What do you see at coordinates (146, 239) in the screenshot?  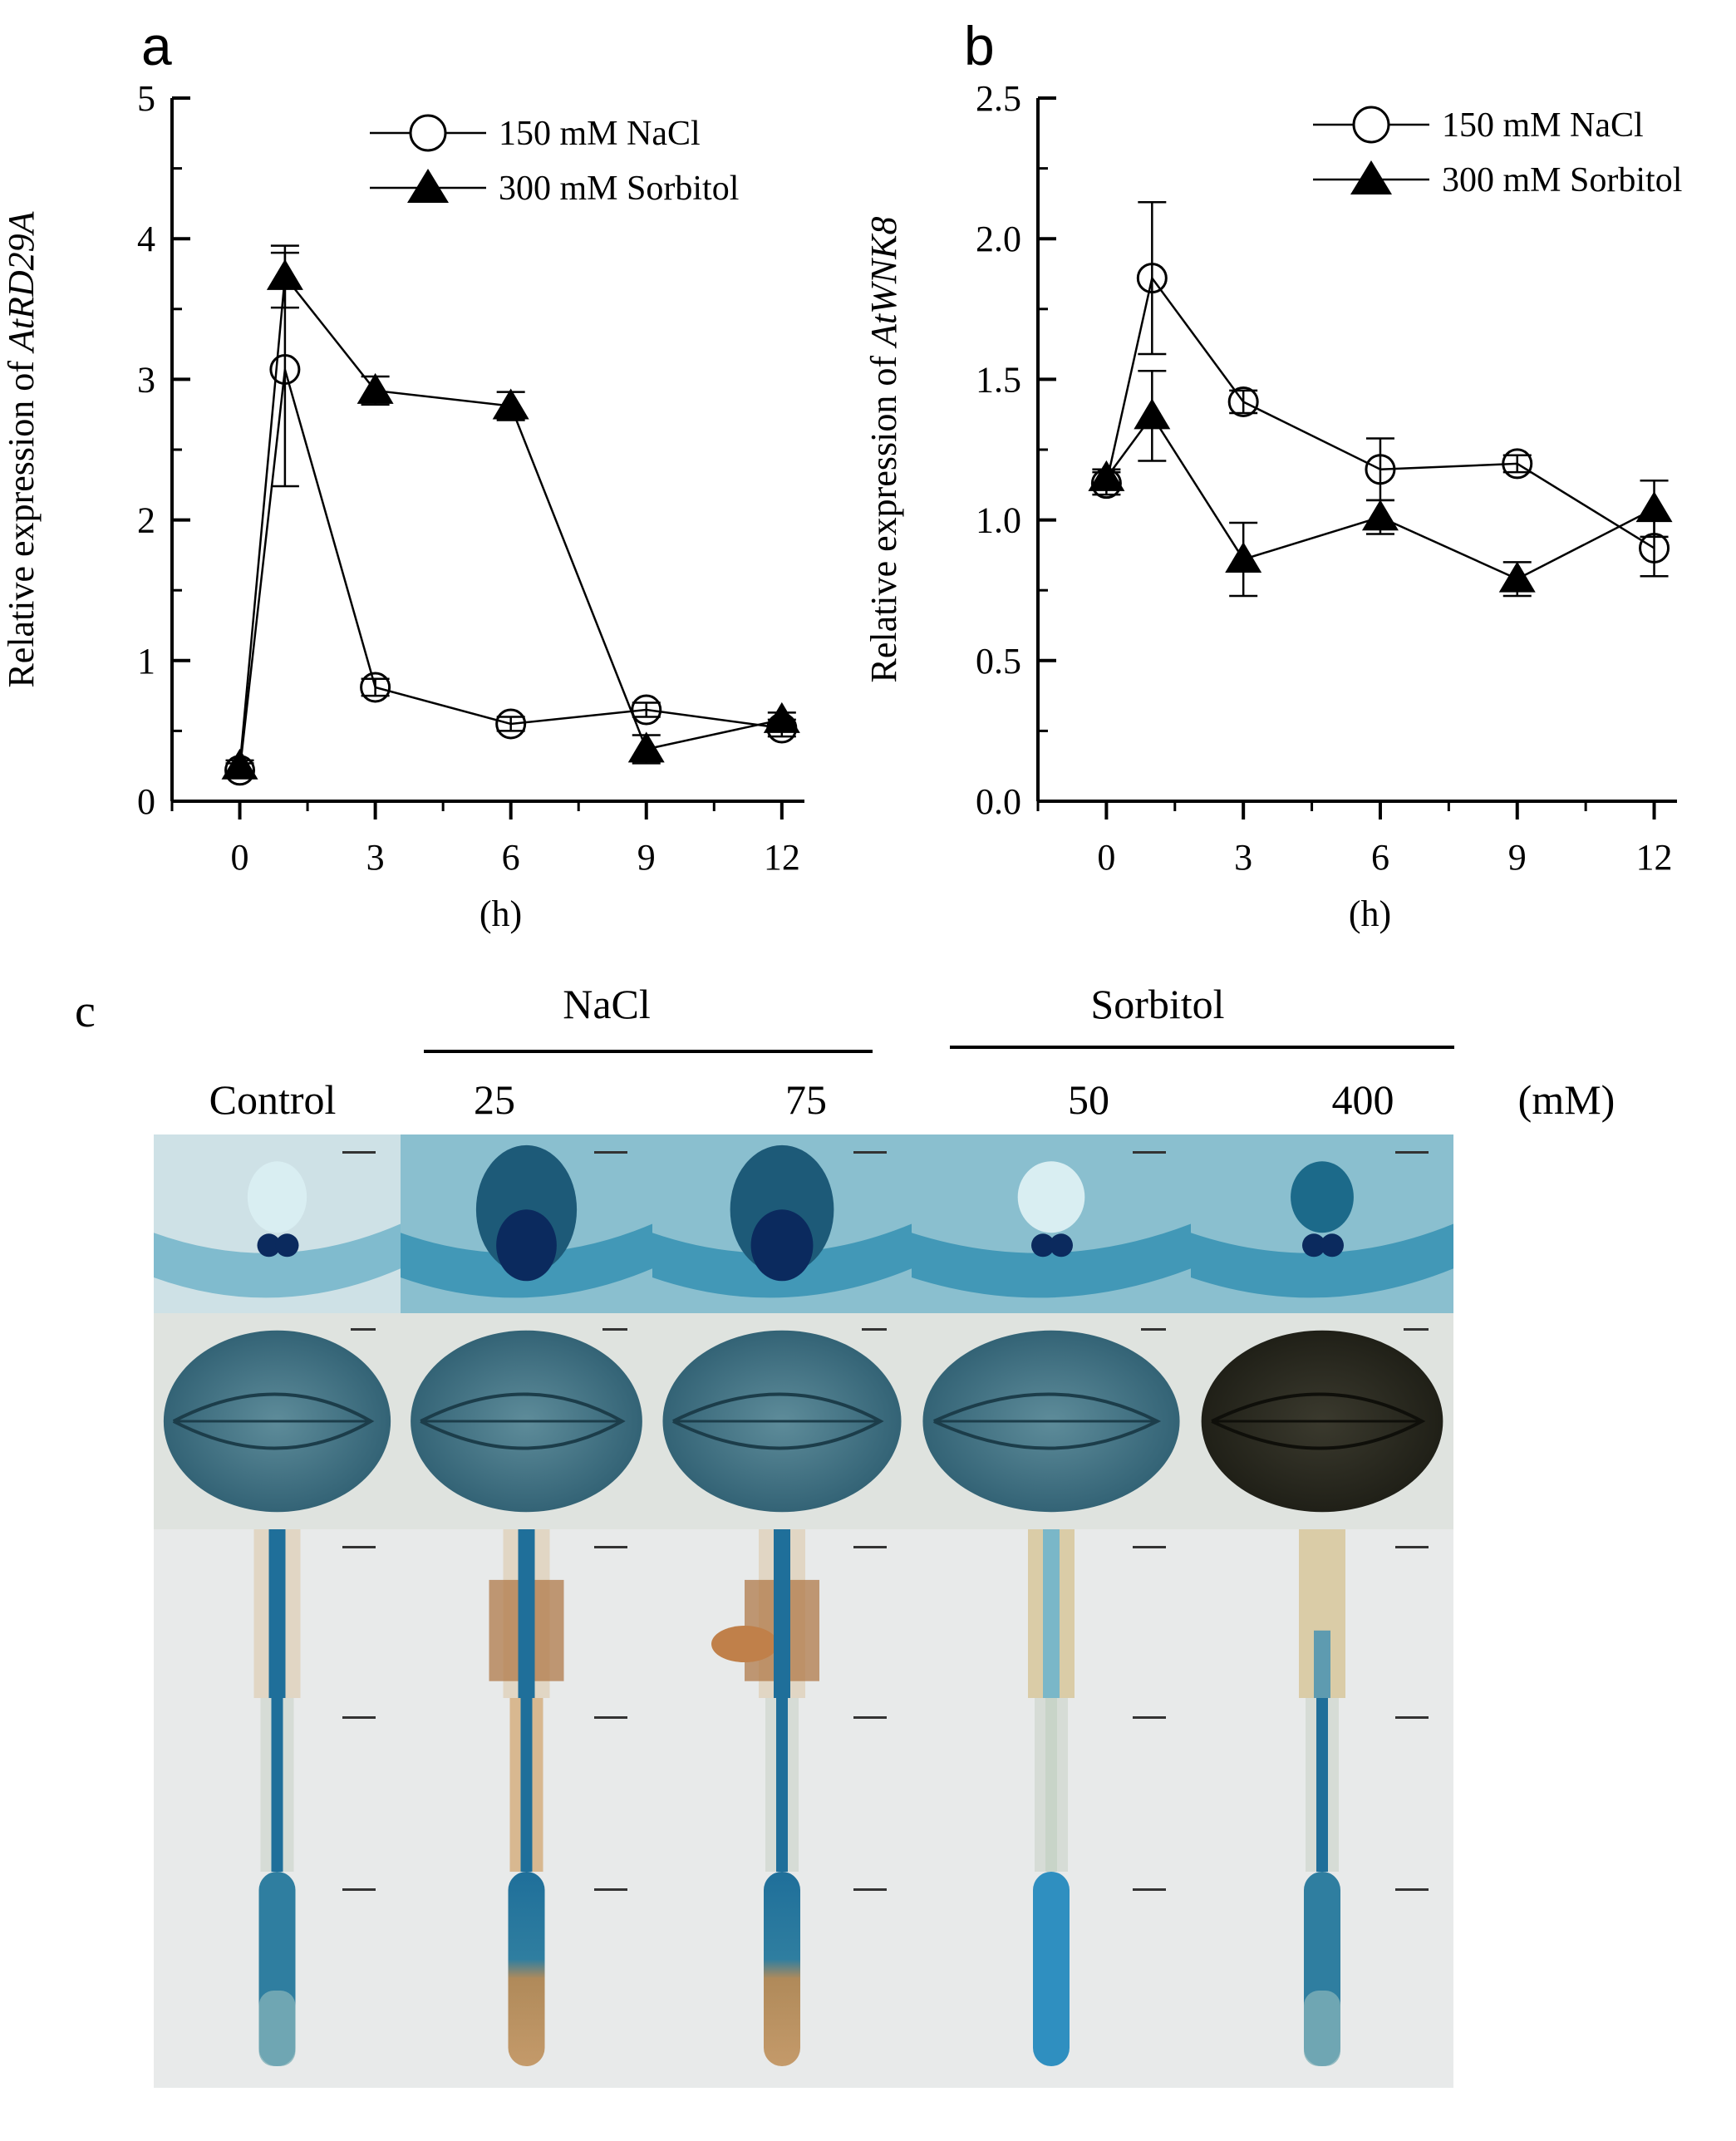 I see `y-tick-label: 4` at bounding box center [146, 239].